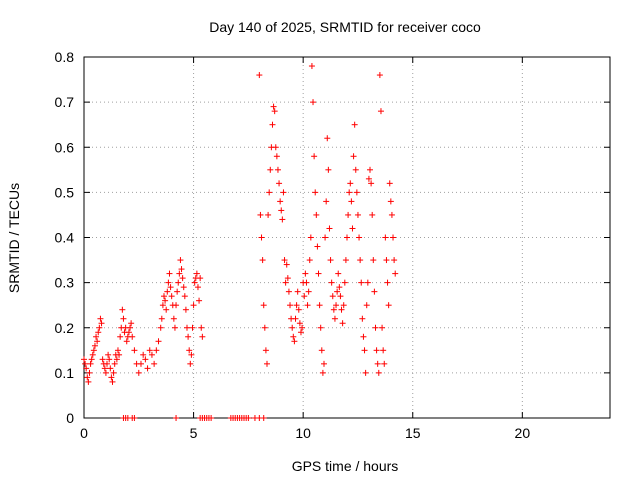 This screenshot has width=640, height=480. I want to click on y-tick-label: 0.4, so click(65, 238).